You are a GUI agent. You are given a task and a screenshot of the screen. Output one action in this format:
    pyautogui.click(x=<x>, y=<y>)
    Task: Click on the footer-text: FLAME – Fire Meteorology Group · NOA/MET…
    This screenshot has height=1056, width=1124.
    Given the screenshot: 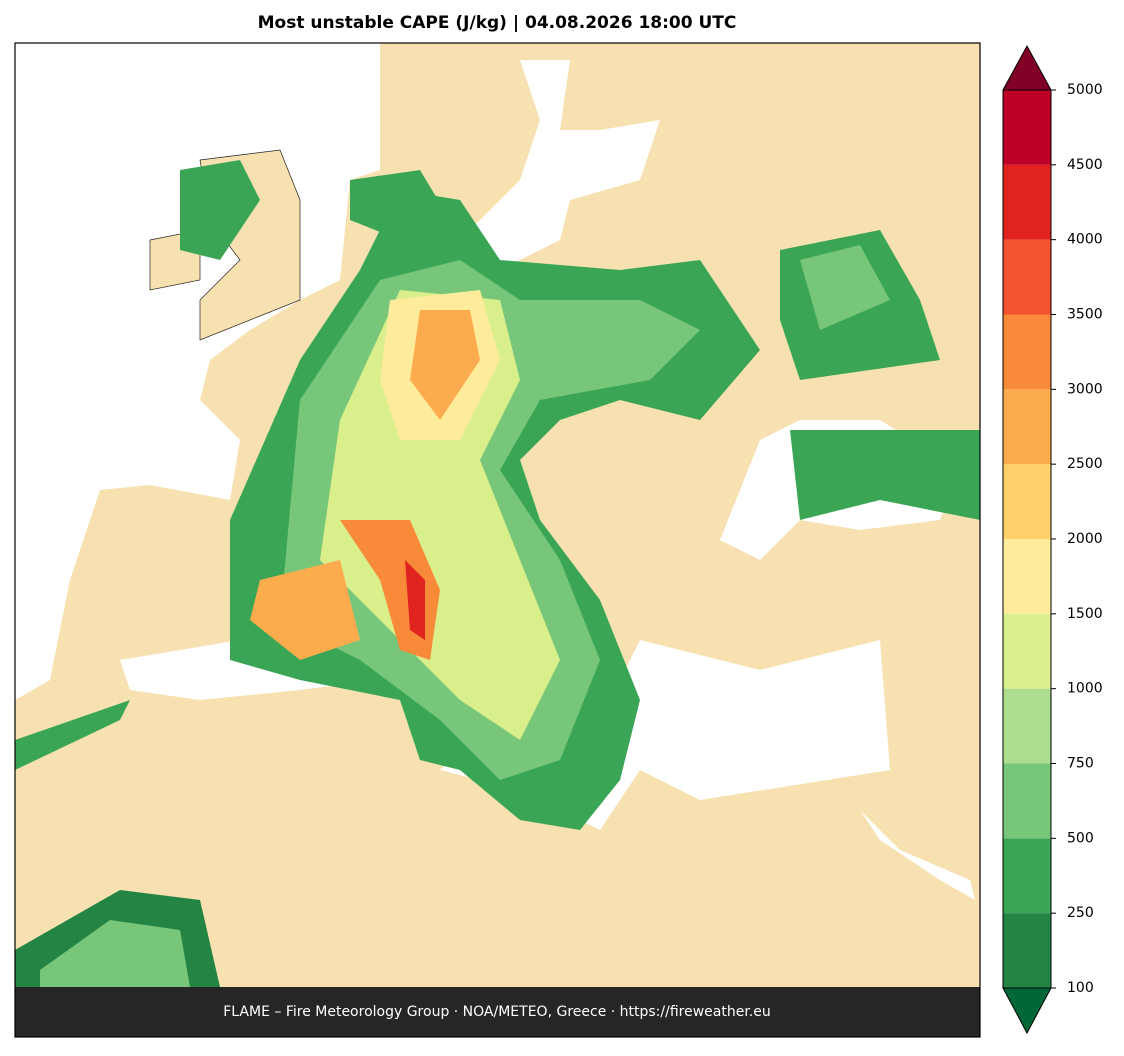 What is the action you would take?
    pyautogui.click(x=497, y=1012)
    